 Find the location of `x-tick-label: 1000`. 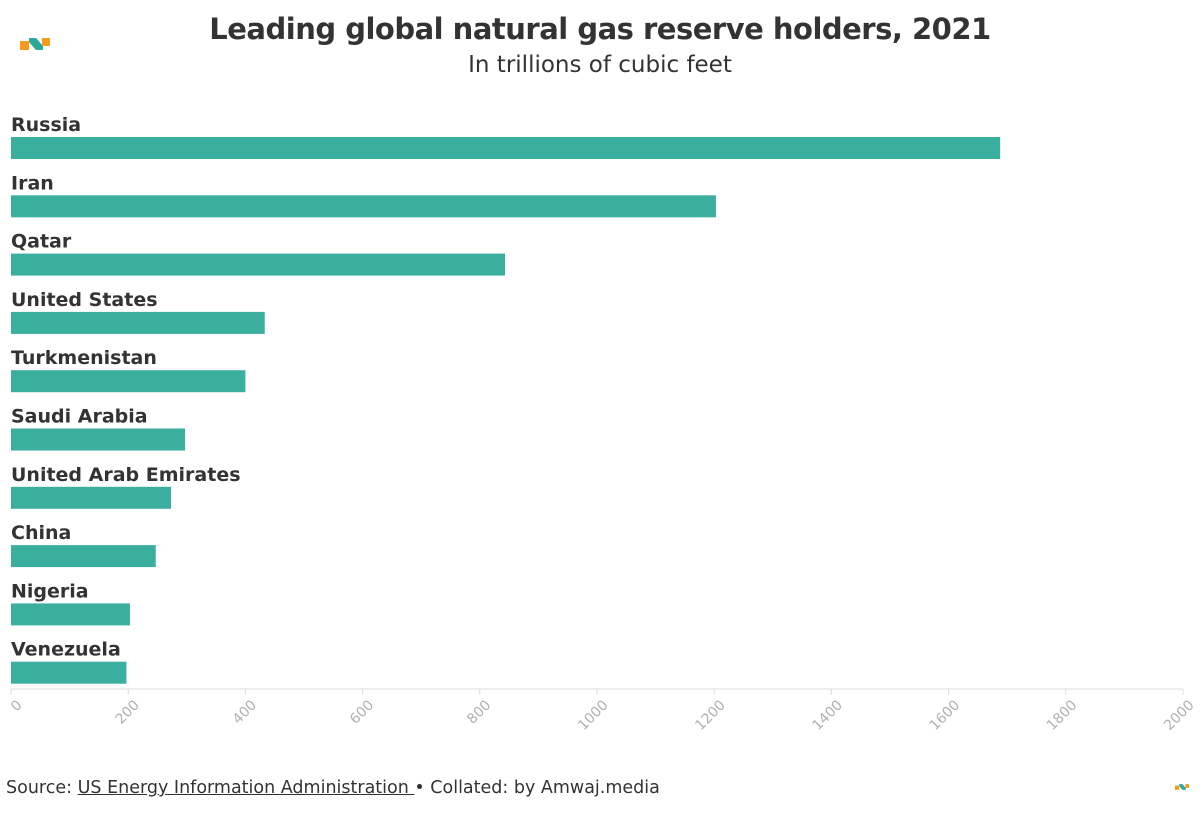

x-tick-label: 1000 is located at coordinates (593, 715).